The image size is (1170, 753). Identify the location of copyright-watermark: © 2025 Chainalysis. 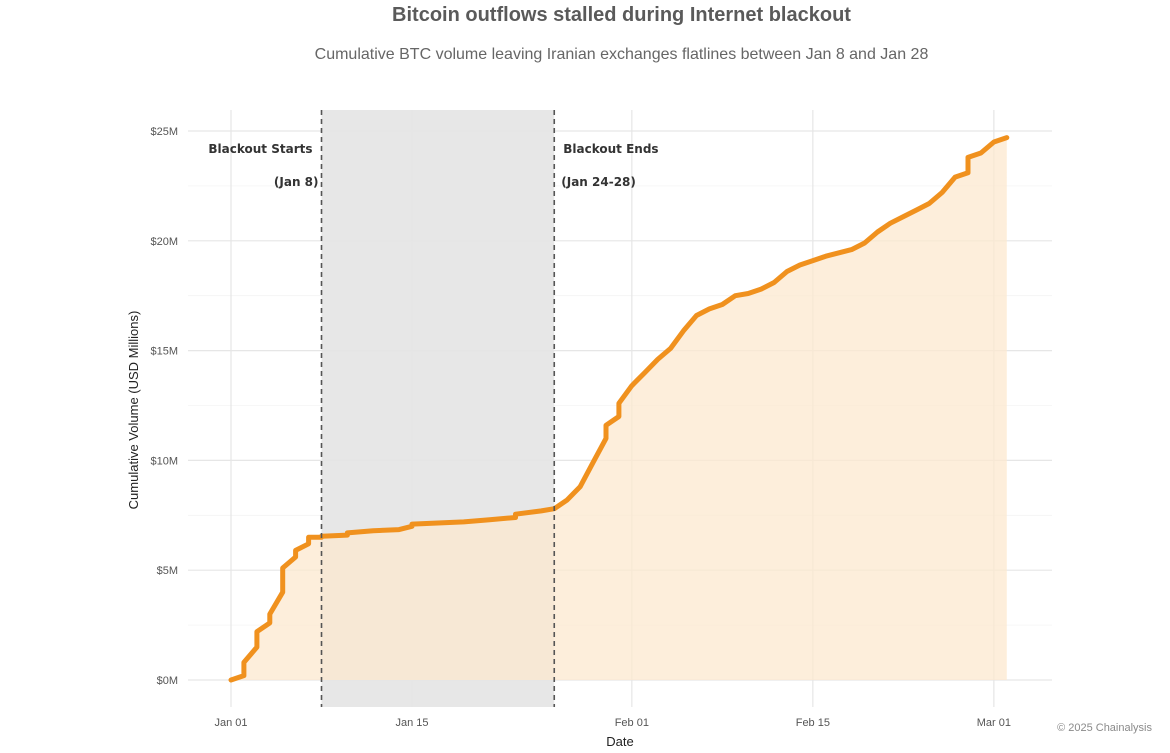
(1104, 728).